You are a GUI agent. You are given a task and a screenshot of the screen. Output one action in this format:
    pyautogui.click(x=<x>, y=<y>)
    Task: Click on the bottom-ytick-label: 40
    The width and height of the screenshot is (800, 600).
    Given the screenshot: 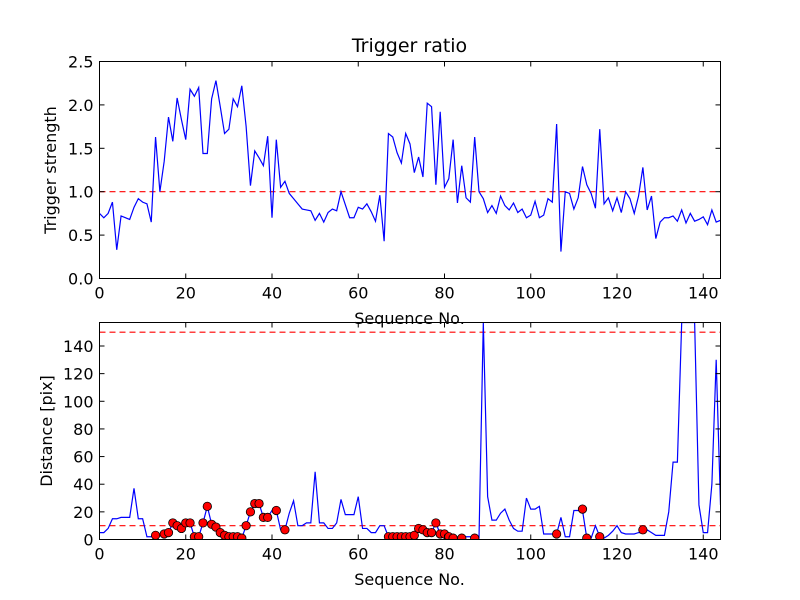 What is the action you would take?
    pyautogui.click(x=83, y=484)
    